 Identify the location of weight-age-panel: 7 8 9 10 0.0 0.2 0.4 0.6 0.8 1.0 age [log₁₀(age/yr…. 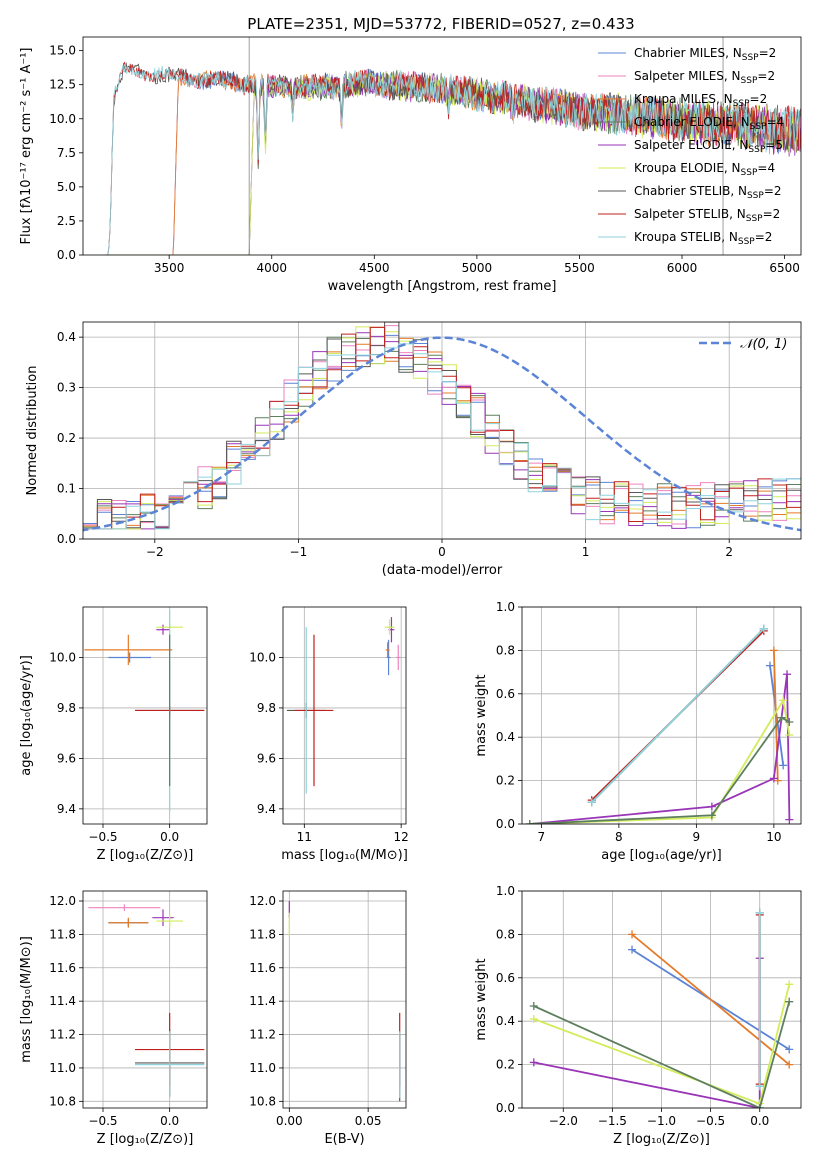
(638, 731).